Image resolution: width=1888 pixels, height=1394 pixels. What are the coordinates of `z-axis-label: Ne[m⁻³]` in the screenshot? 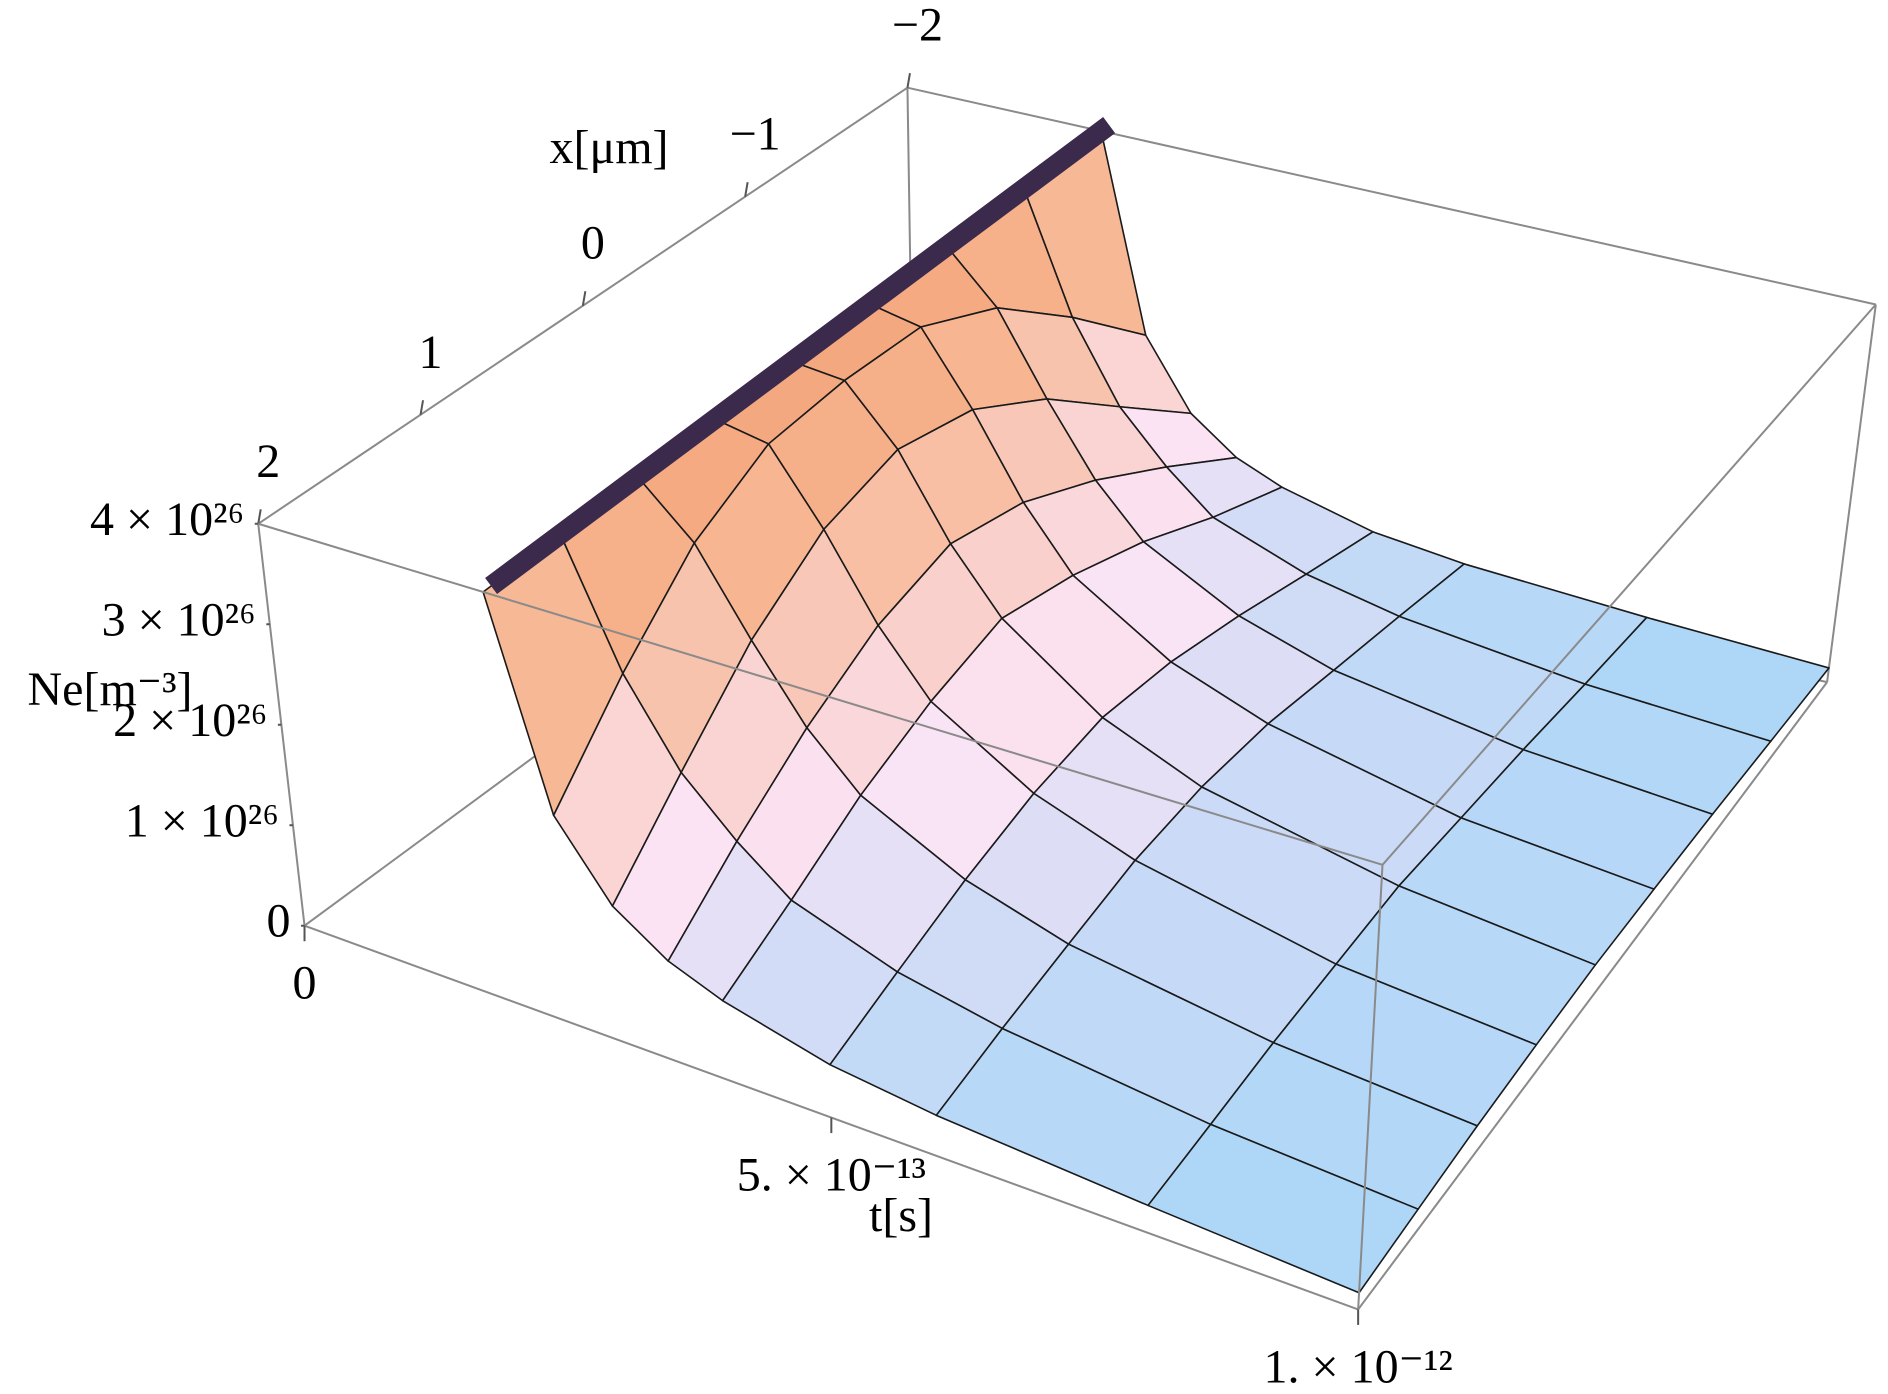 It's located at (110, 689).